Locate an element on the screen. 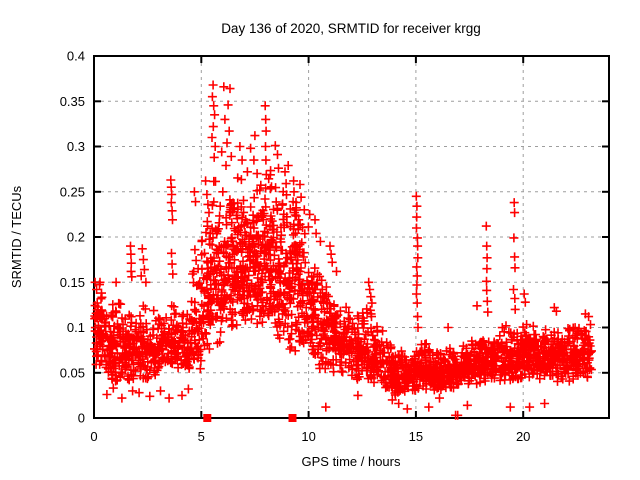 The width and height of the screenshot is (640, 480). y-tick-label: 0.05 is located at coordinates (72, 372).